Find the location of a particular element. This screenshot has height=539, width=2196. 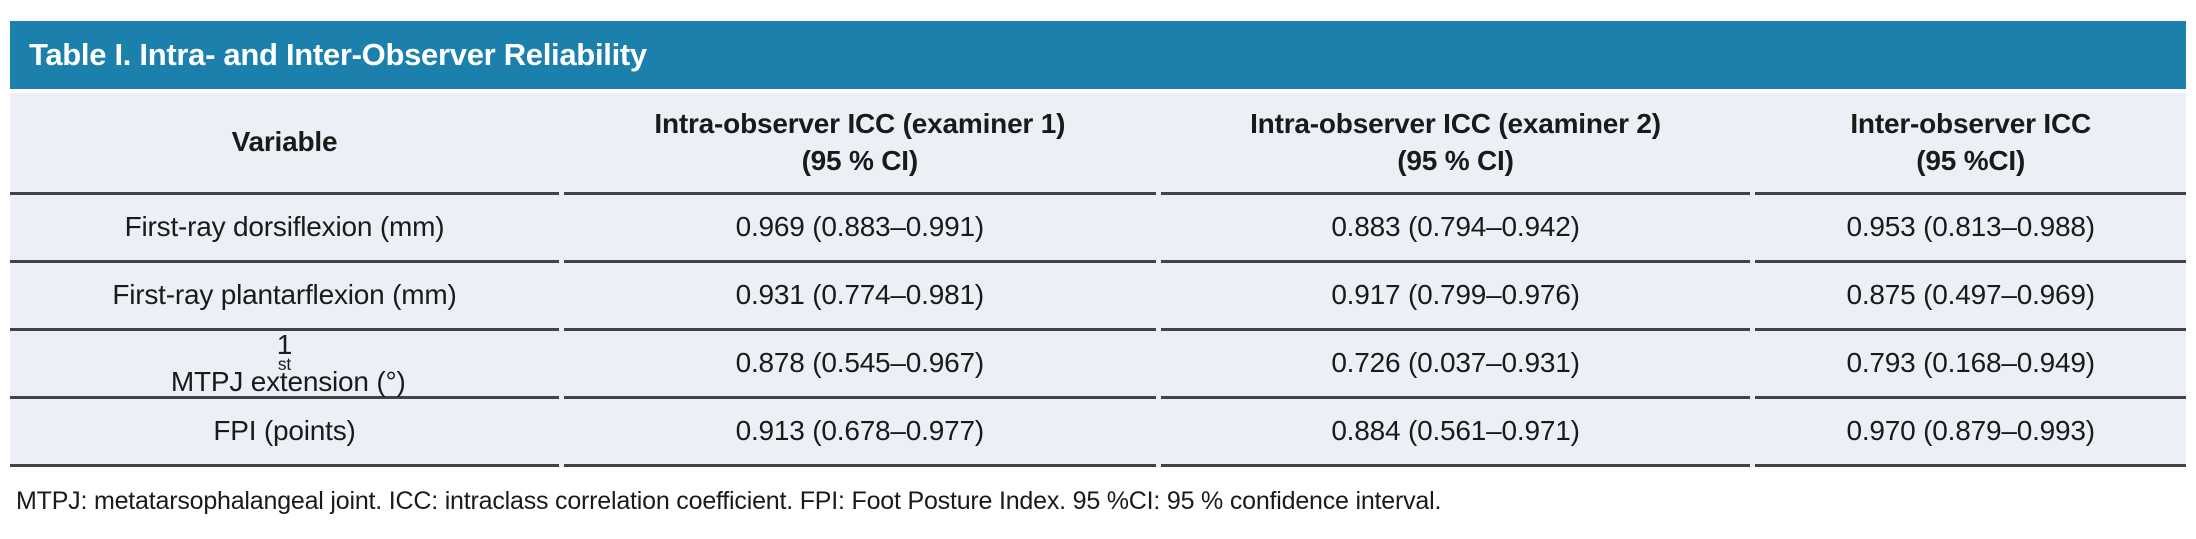

column-header-line: (95 %CI) is located at coordinates (1971, 160).